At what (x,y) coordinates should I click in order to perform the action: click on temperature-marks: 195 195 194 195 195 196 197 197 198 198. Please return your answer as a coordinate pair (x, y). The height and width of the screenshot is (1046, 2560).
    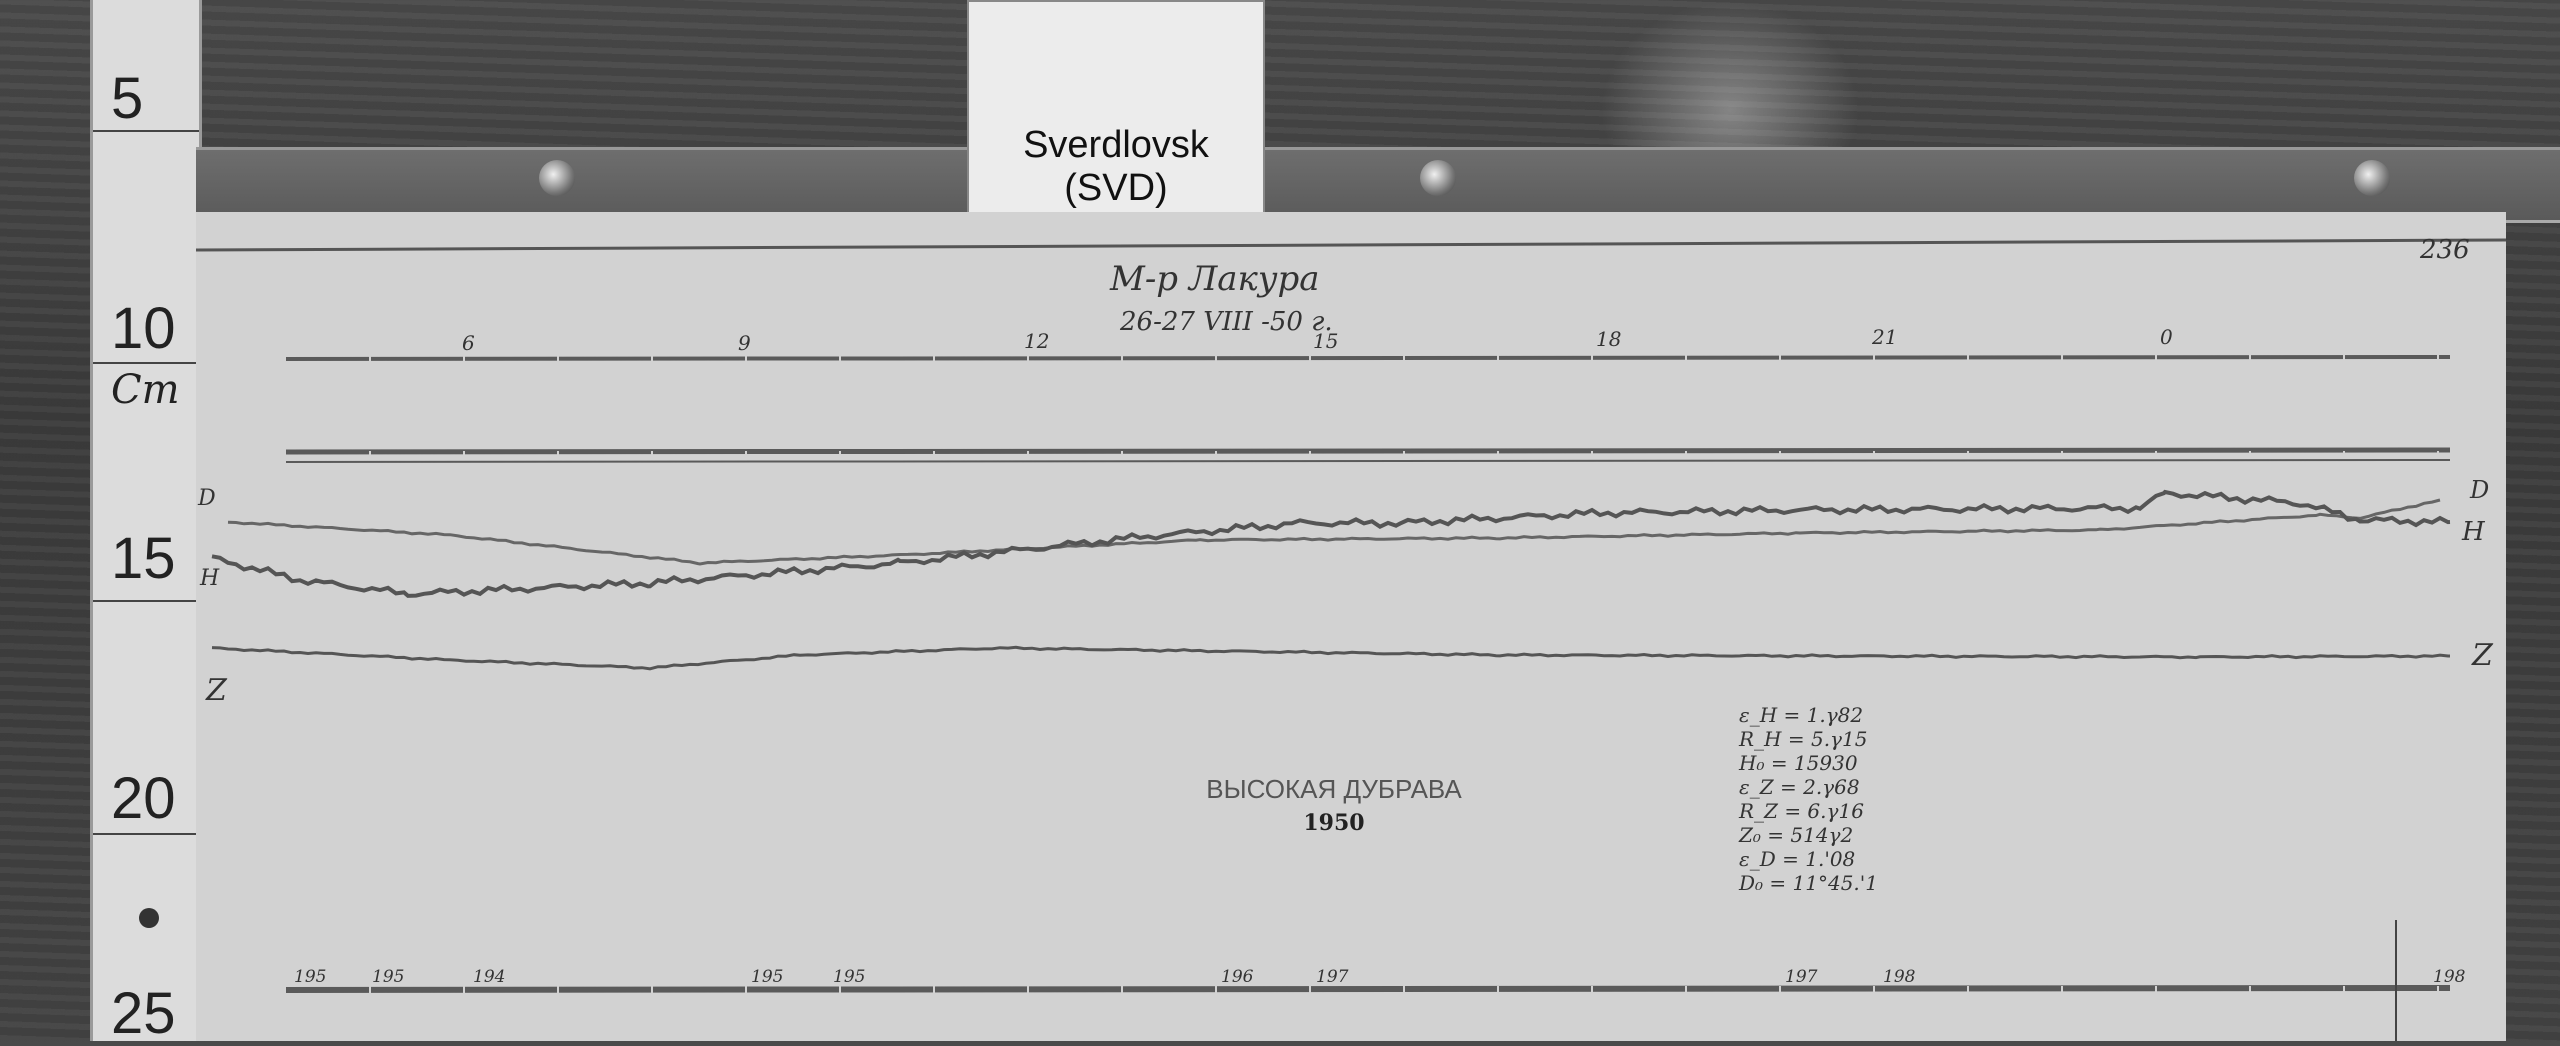
    Looking at the image, I should click on (1380, 977).